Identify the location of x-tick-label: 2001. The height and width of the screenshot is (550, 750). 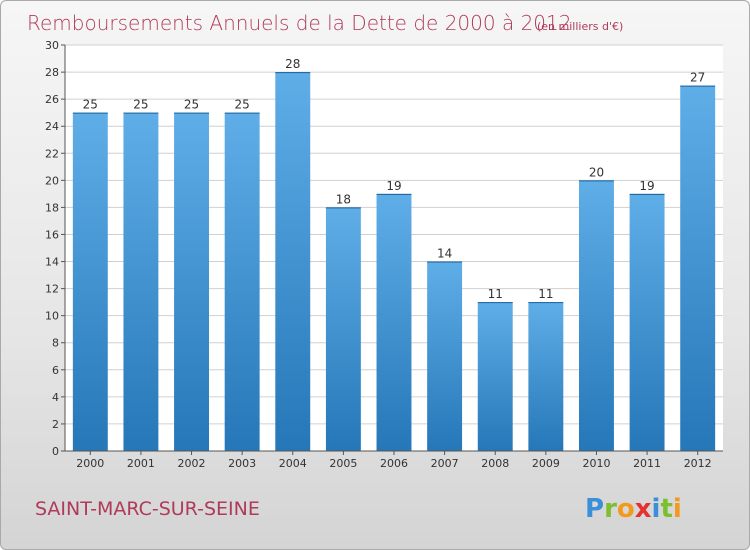
(141, 463).